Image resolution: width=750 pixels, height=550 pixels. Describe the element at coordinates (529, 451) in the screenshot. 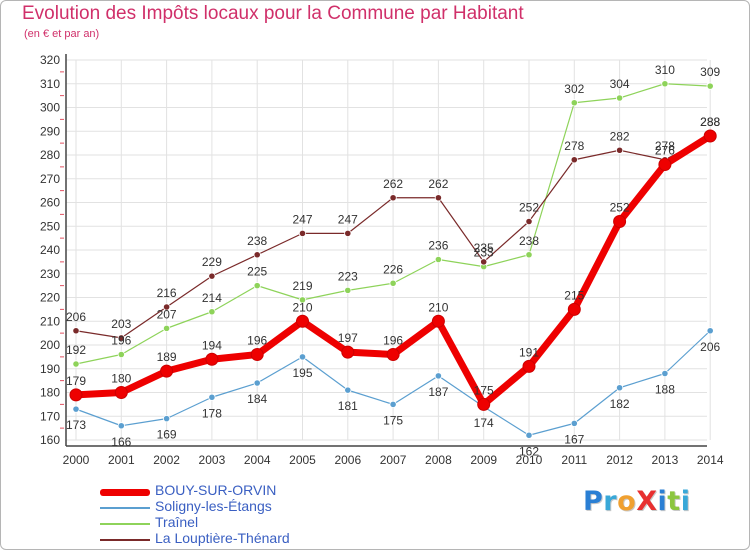

I see `data-label: 162` at that location.